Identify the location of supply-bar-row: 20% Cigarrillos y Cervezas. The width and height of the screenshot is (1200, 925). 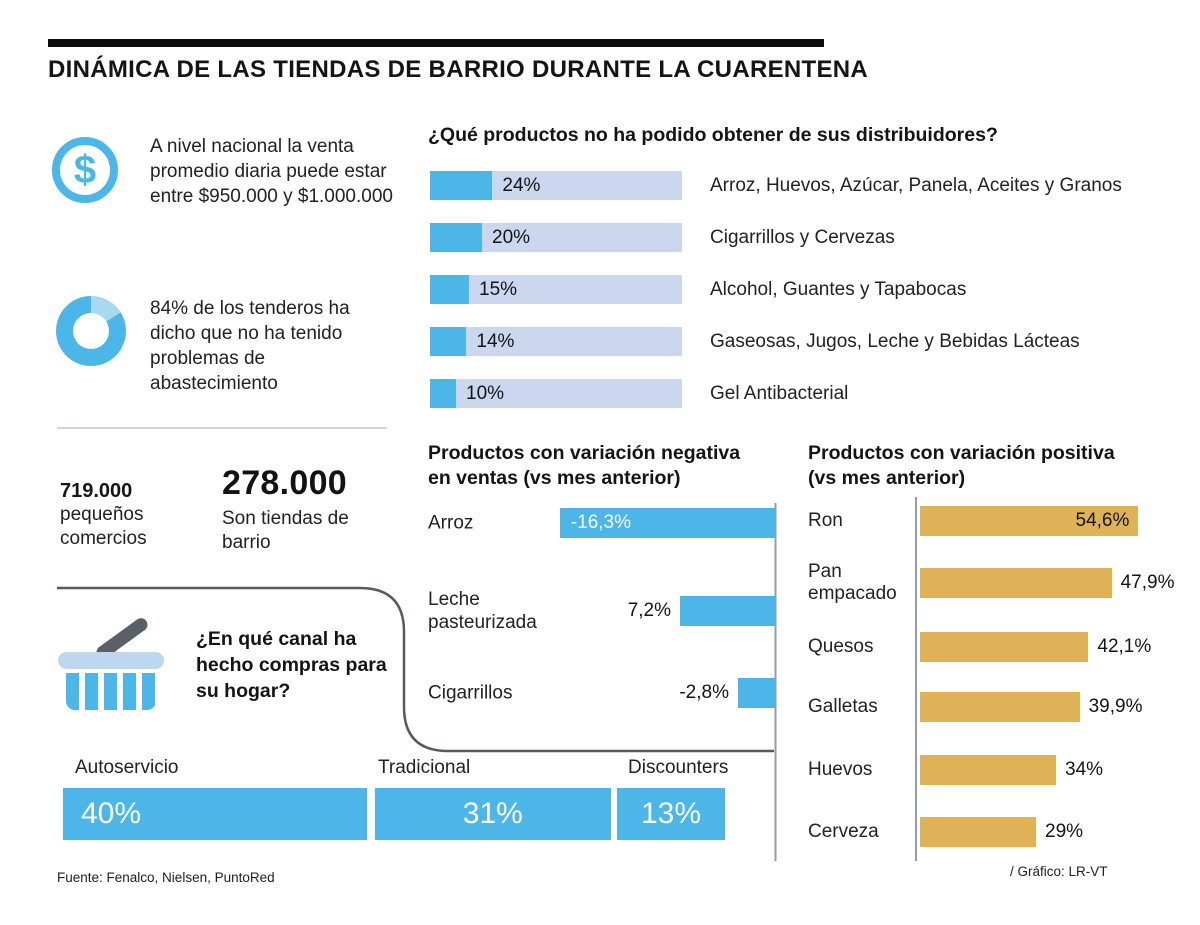
(662, 237).